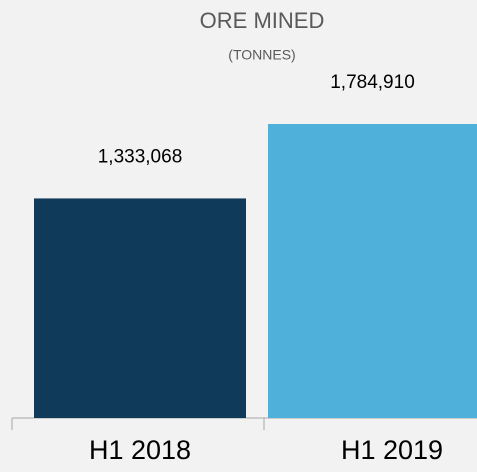 The width and height of the screenshot is (477, 472). I want to click on chart-subtitle: (TONNES), so click(261, 55).